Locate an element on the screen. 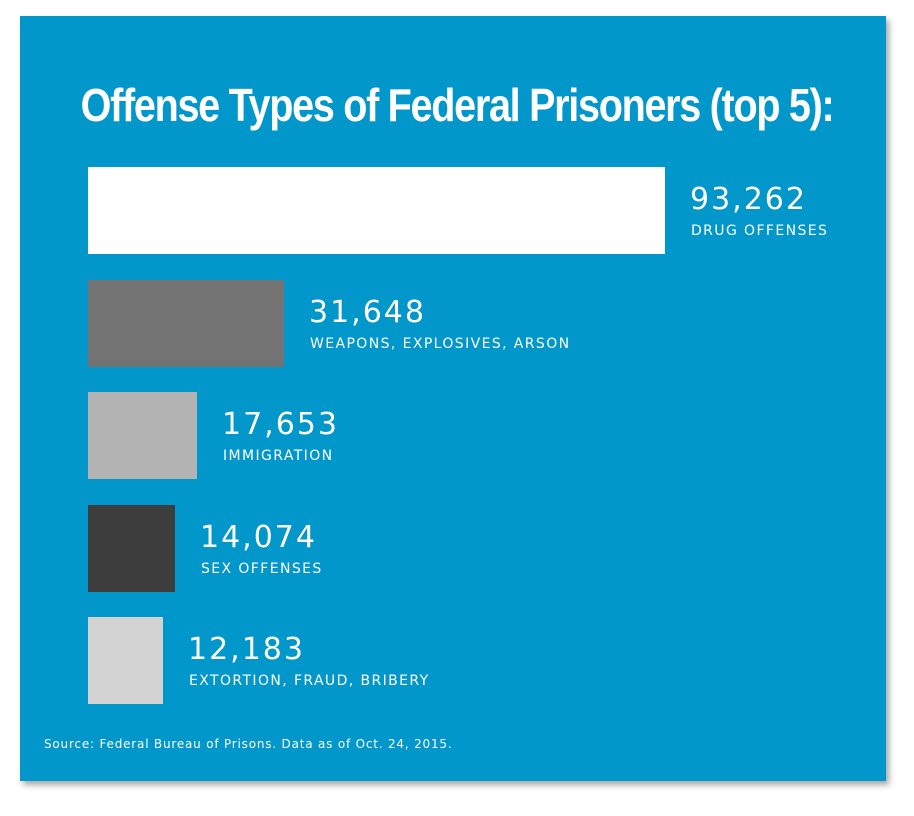 Image resolution: width=914 pixels, height=816 pixels. bar-value-label: 93,262 is located at coordinates (748, 199).